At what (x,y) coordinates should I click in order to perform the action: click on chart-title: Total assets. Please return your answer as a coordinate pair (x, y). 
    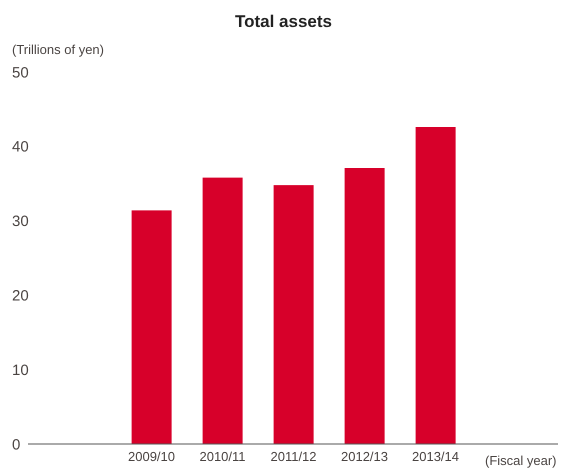
    Looking at the image, I should click on (283, 22).